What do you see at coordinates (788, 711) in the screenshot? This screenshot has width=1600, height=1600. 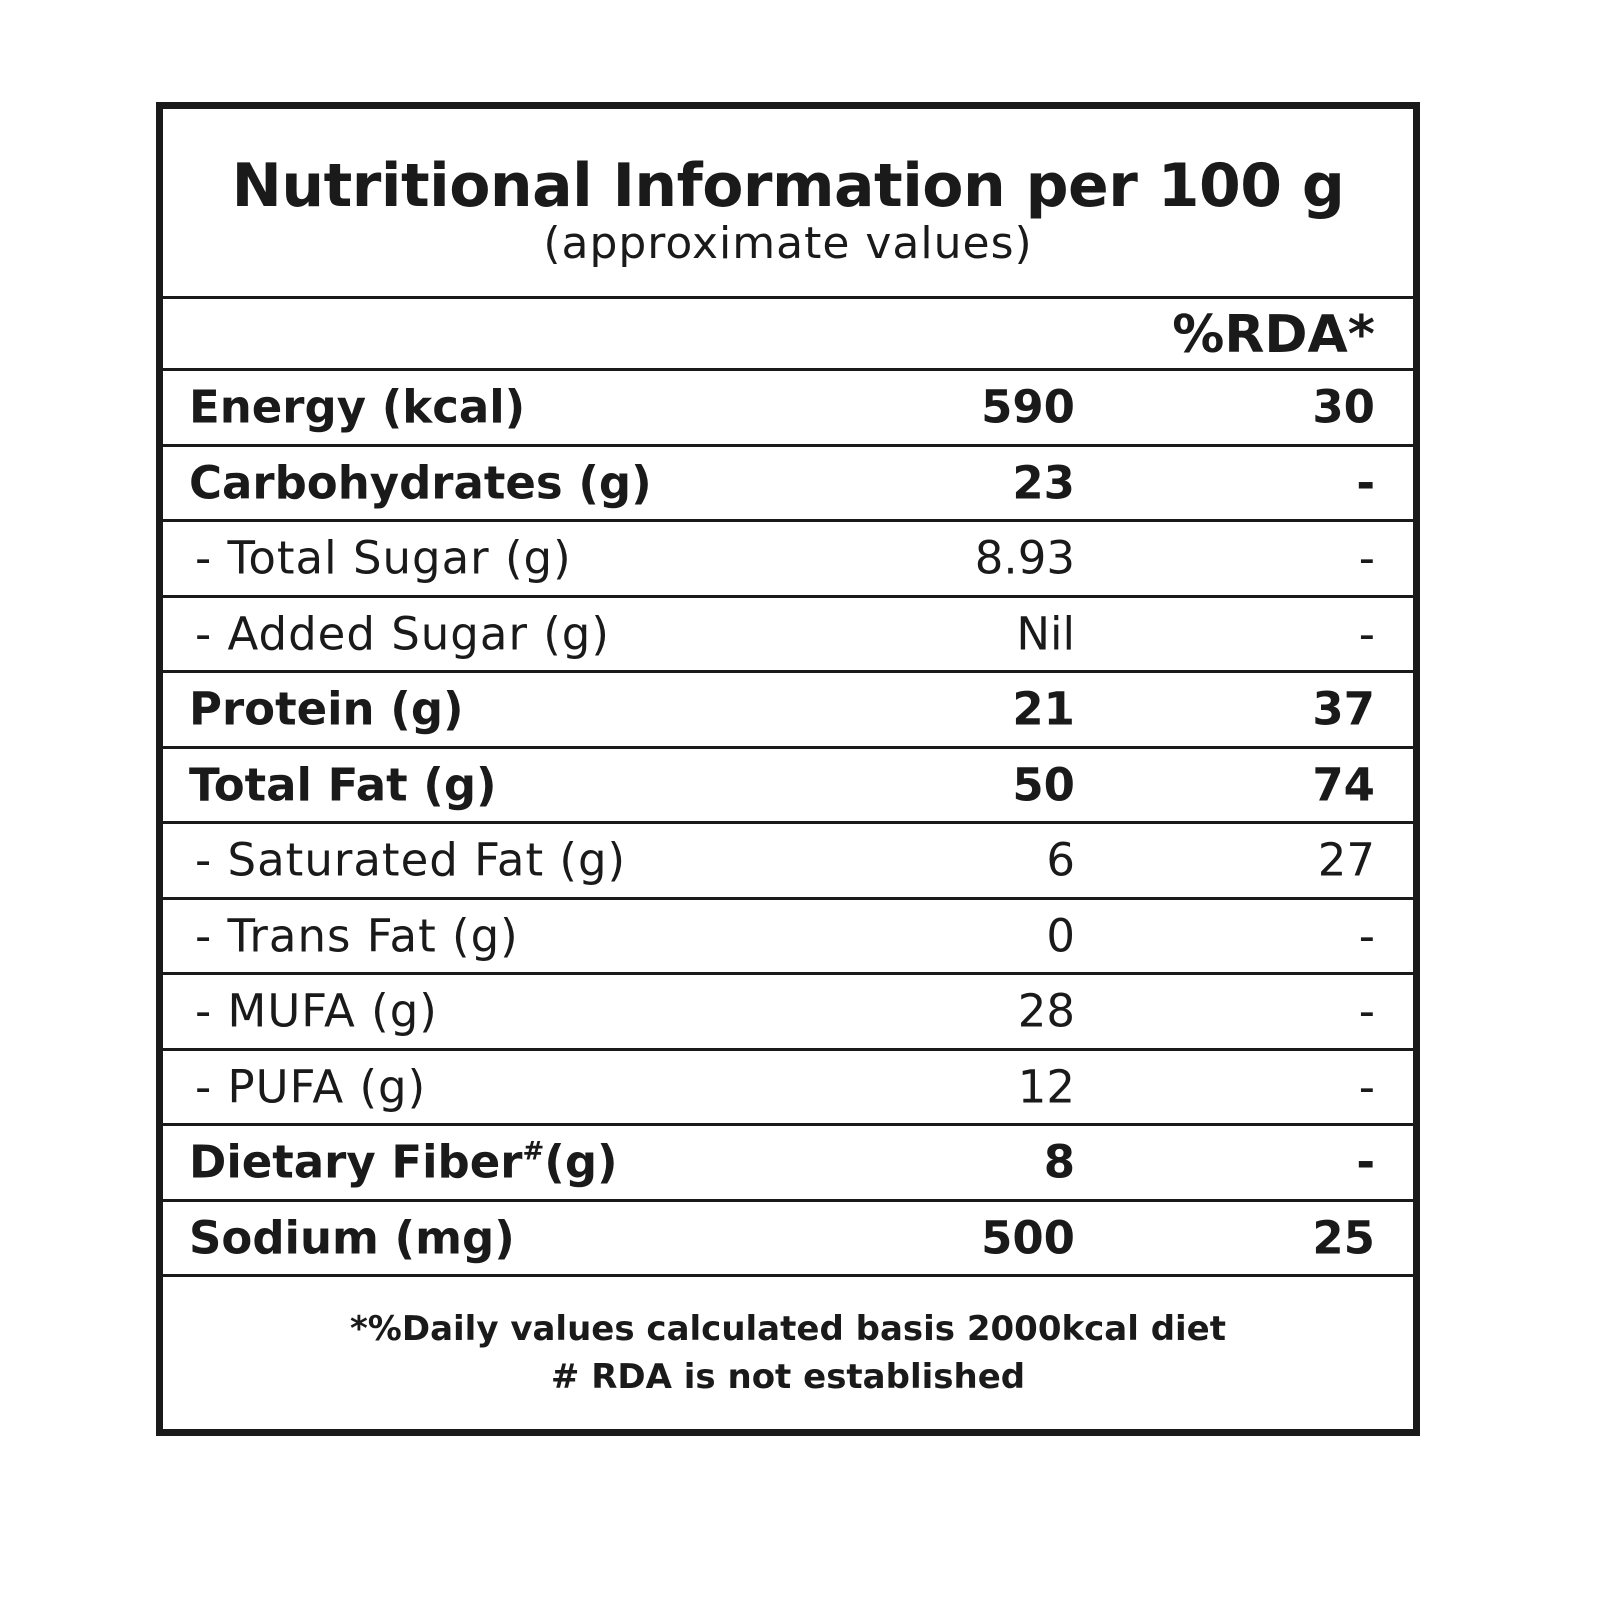 I see `table-row-protein: Protein (g) 21 37` at bounding box center [788, 711].